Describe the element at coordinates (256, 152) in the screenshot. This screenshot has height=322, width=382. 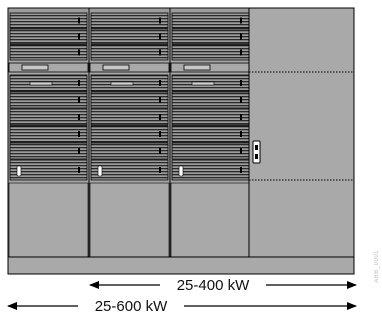
I see `door-handle-icon` at that location.